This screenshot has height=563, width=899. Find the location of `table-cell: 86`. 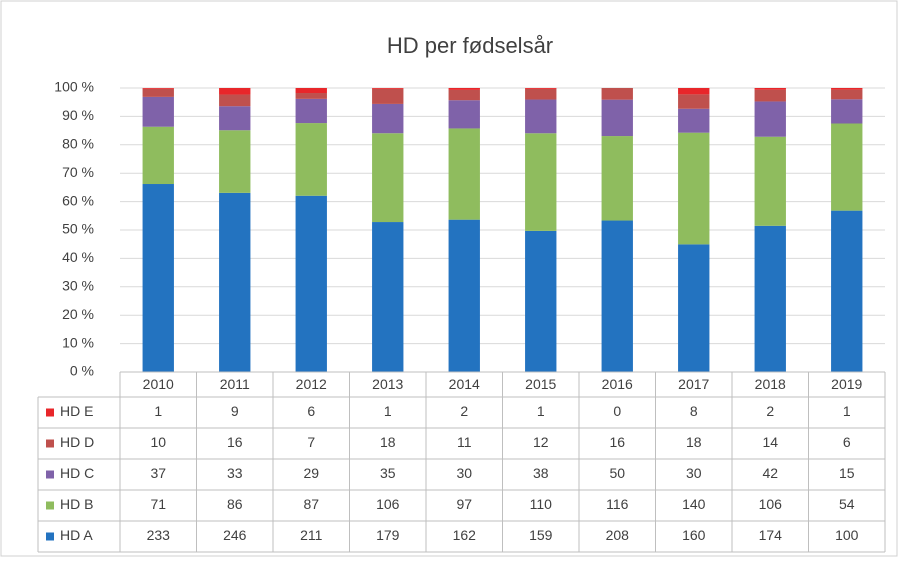

table-cell: 86 is located at coordinates (235, 504).